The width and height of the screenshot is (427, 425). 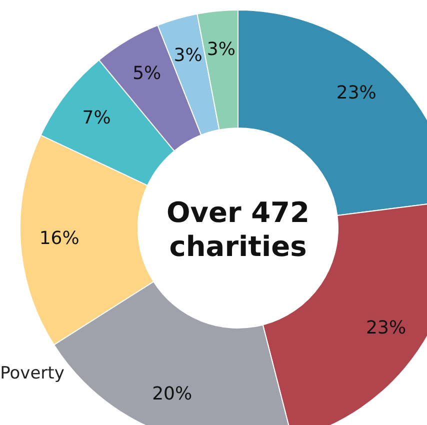 What do you see at coordinates (147, 73) in the screenshot?
I see `data-label: 5%` at bounding box center [147, 73].